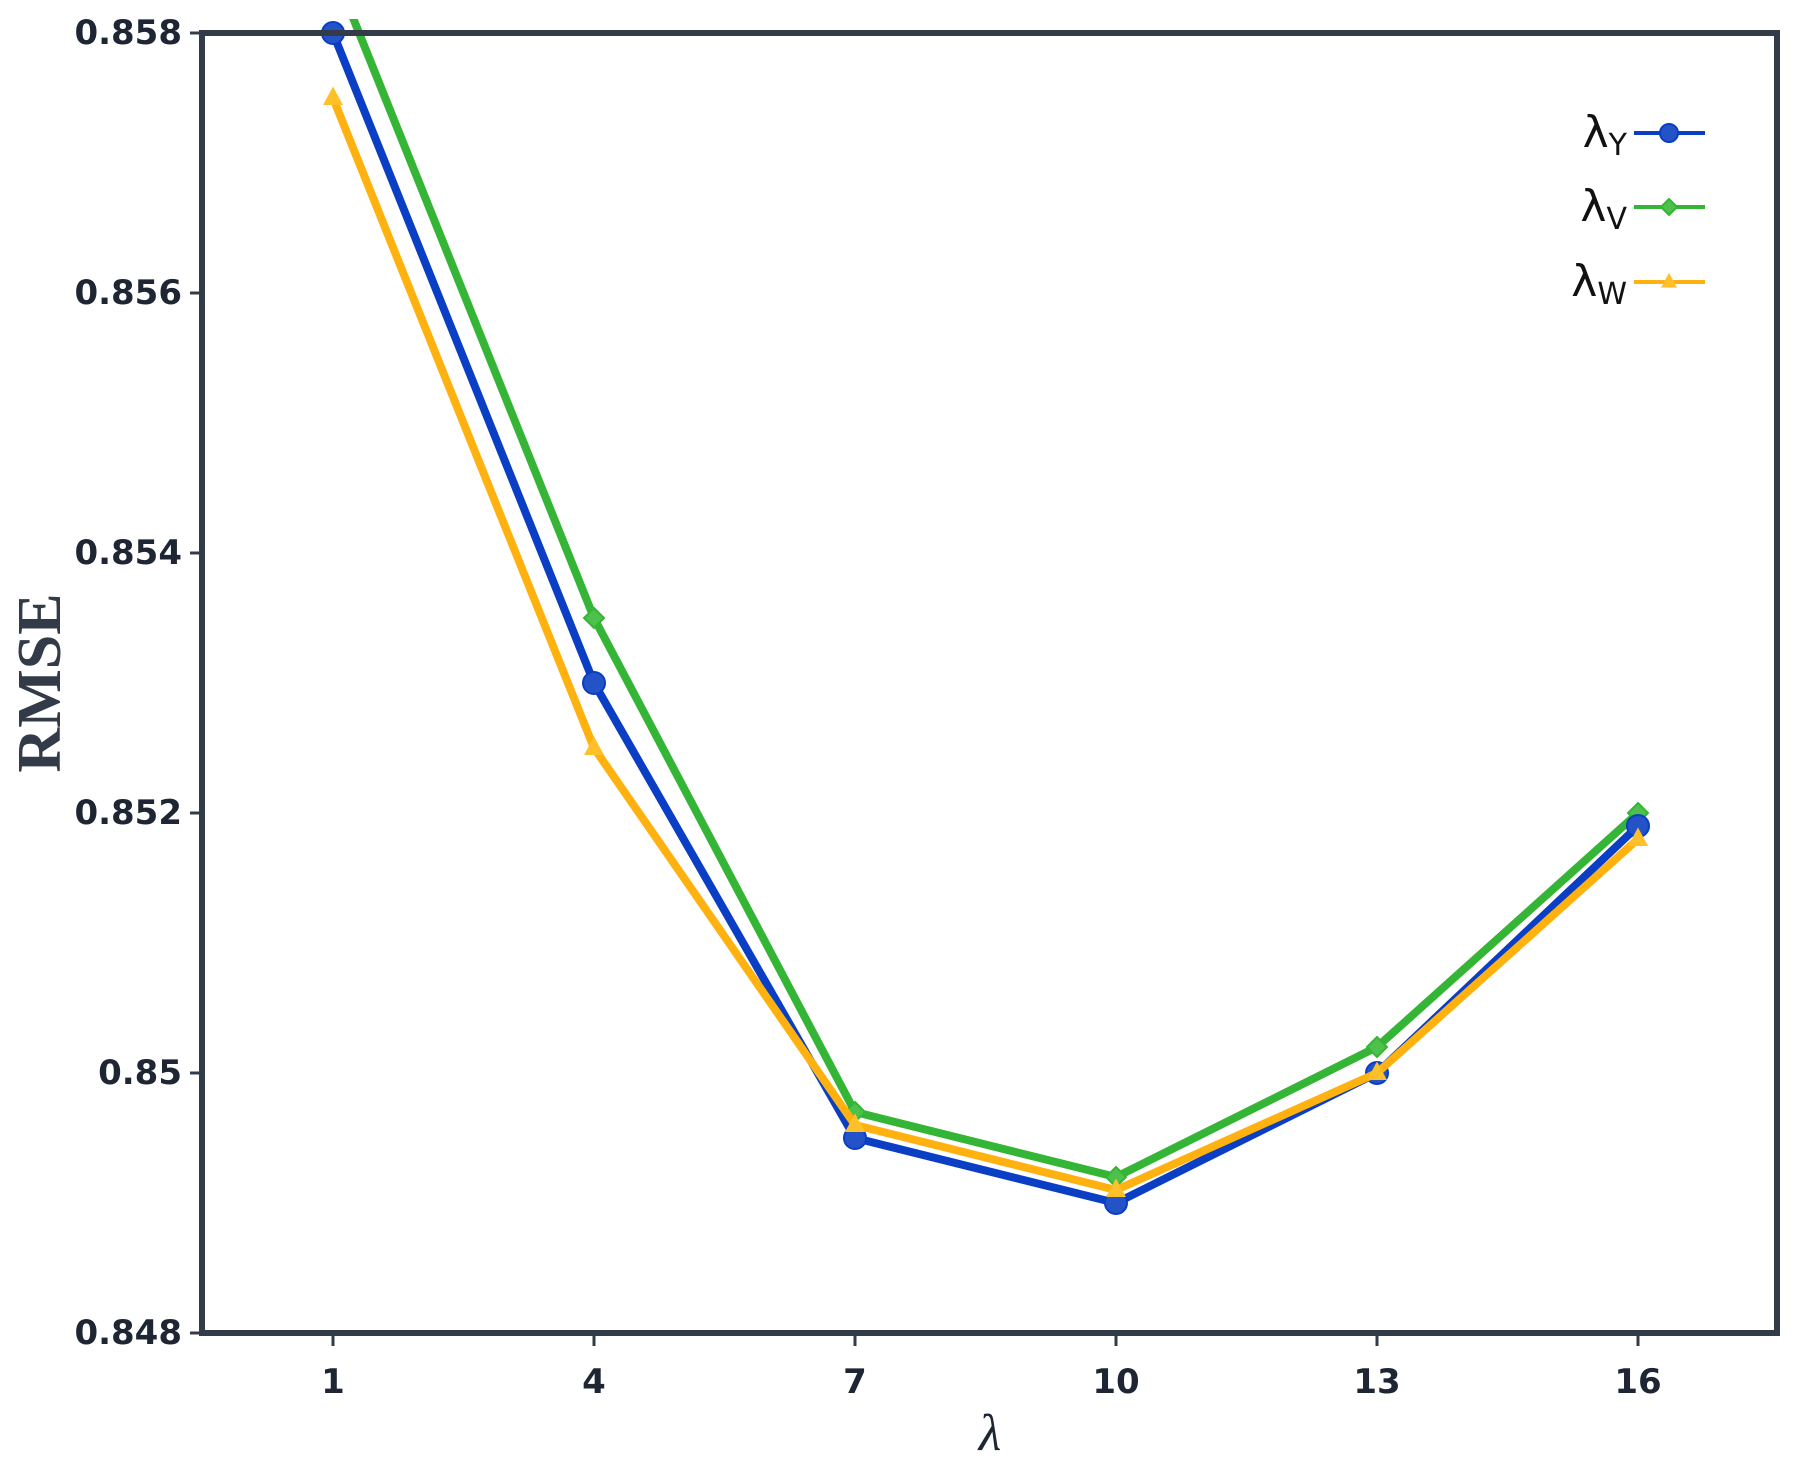 Image resolution: width=1805 pixels, height=1479 pixels. Describe the element at coordinates (855, 1382) in the screenshot. I see `x-tick-label: 7` at that location.